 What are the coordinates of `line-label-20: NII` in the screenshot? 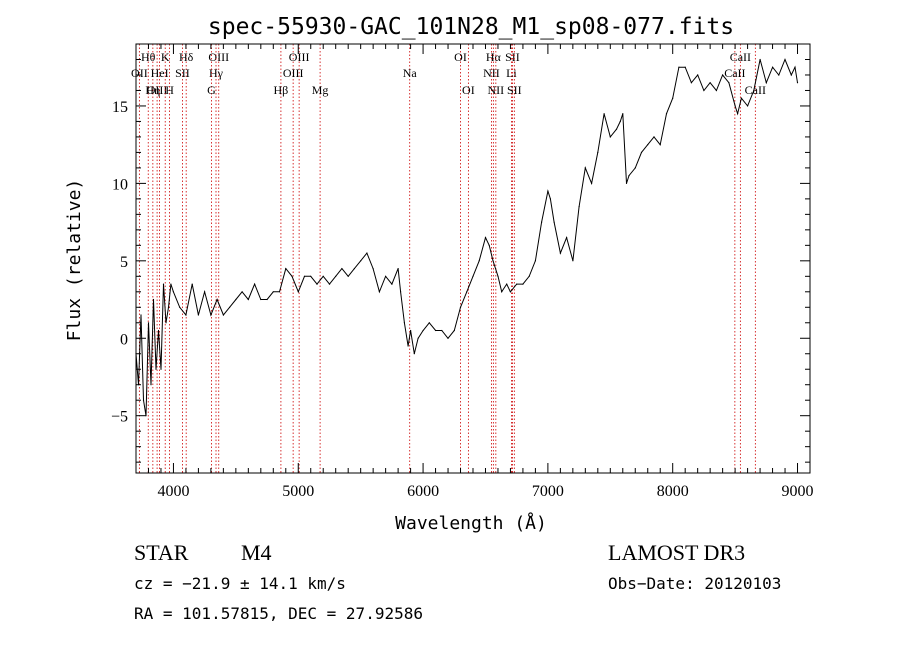 It's located at (491, 73).